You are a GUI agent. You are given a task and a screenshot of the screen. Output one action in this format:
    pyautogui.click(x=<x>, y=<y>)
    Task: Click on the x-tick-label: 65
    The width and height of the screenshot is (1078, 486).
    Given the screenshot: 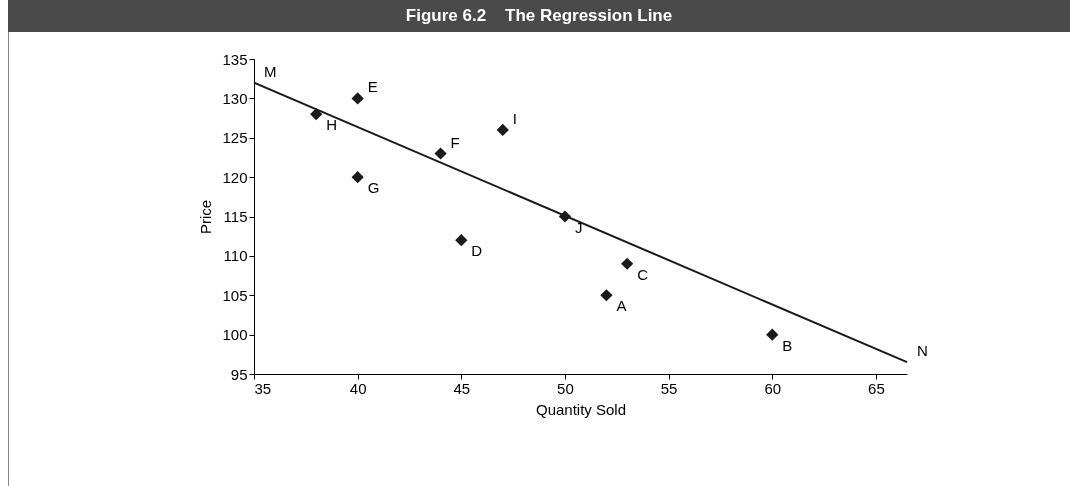 What is the action you would take?
    pyautogui.click(x=876, y=388)
    